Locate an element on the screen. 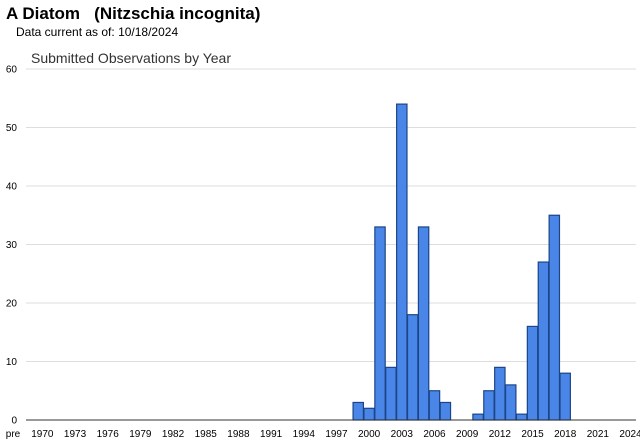 Image resolution: width=640 pixels, height=442 pixels. x-tick-label: 1985 is located at coordinates (206, 434).